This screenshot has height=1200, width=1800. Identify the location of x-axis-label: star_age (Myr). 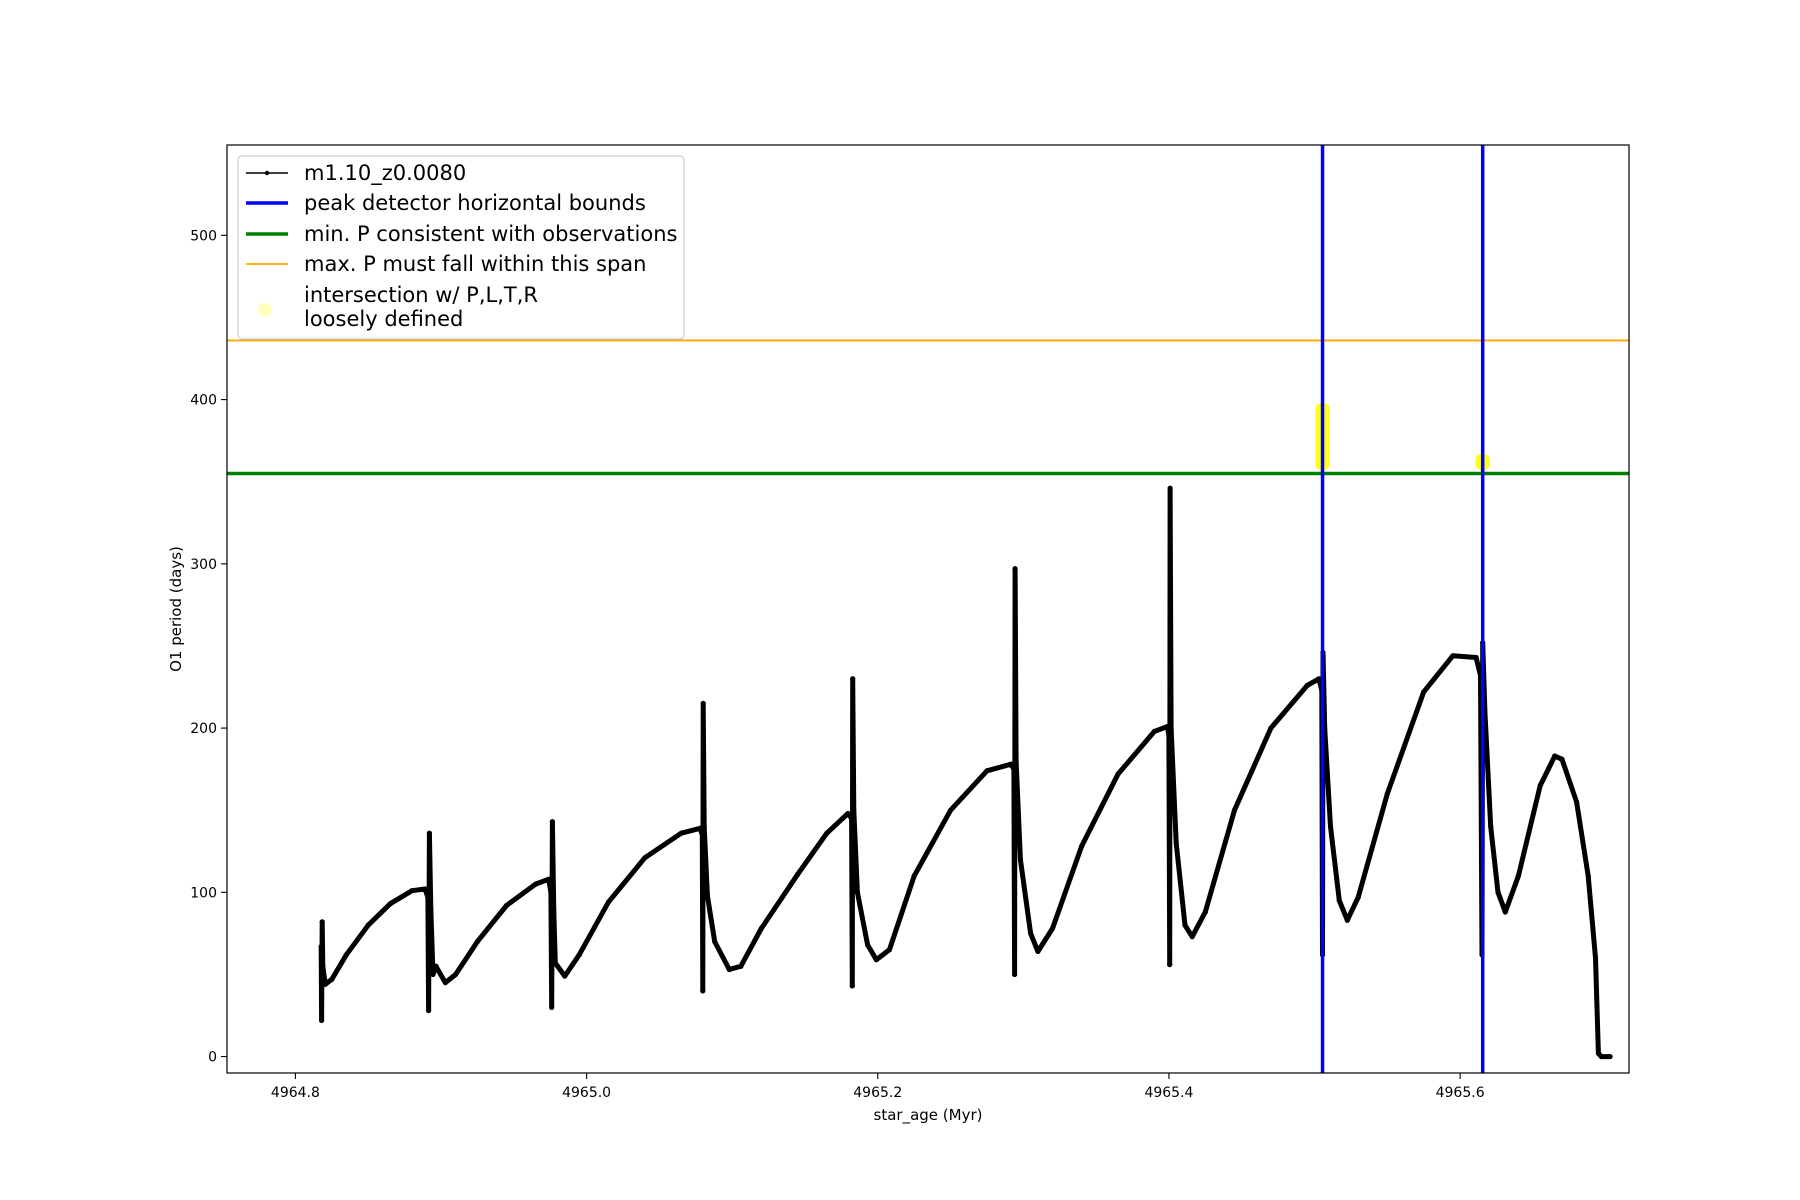
(928, 1115).